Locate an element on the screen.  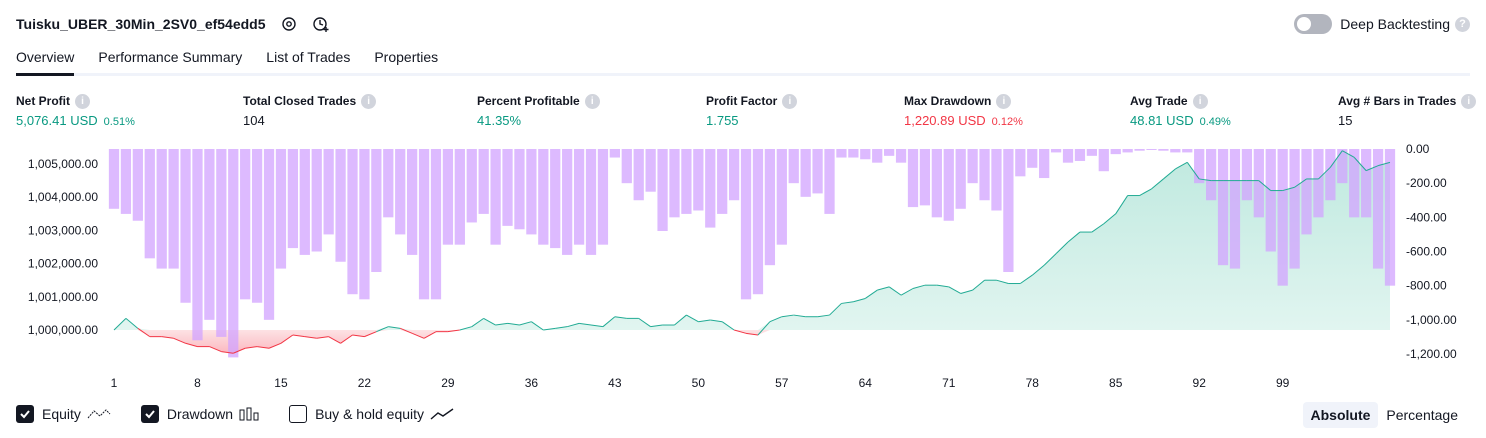
metric-value: 104 is located at coordinates (254, 120).